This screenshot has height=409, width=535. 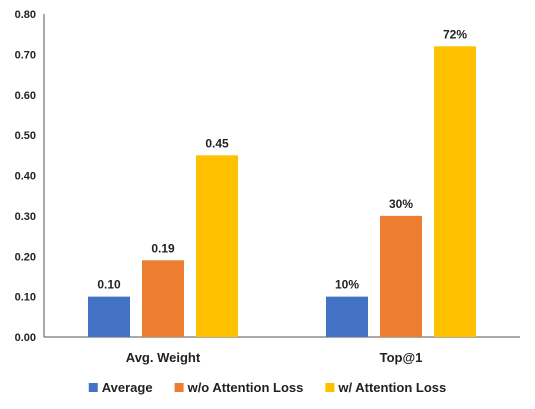 I want to click on legend-label: Average, so click(x=127, y=387).